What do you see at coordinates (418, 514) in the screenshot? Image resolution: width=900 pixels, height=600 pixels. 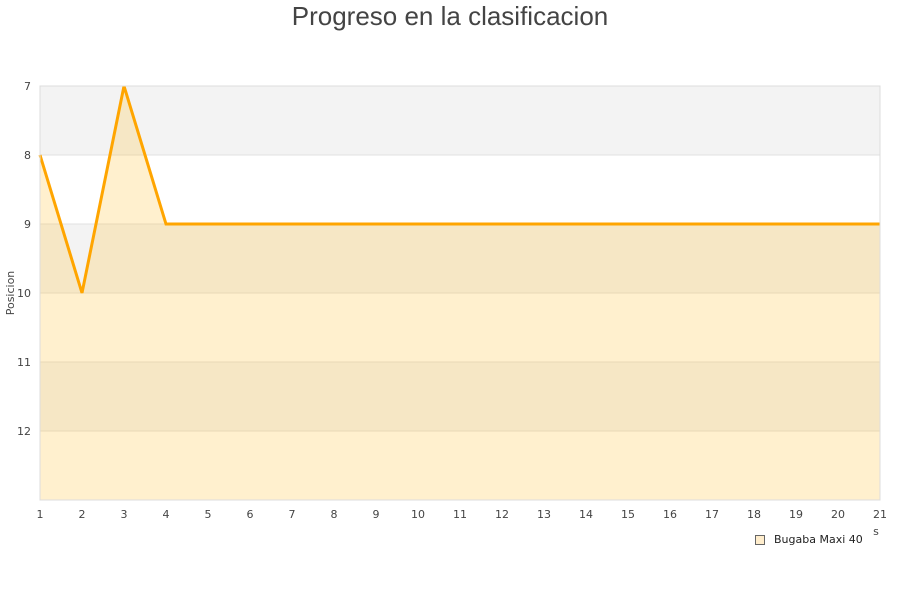 I see `x-tick-label: 10` at bounding box center [418, 514].